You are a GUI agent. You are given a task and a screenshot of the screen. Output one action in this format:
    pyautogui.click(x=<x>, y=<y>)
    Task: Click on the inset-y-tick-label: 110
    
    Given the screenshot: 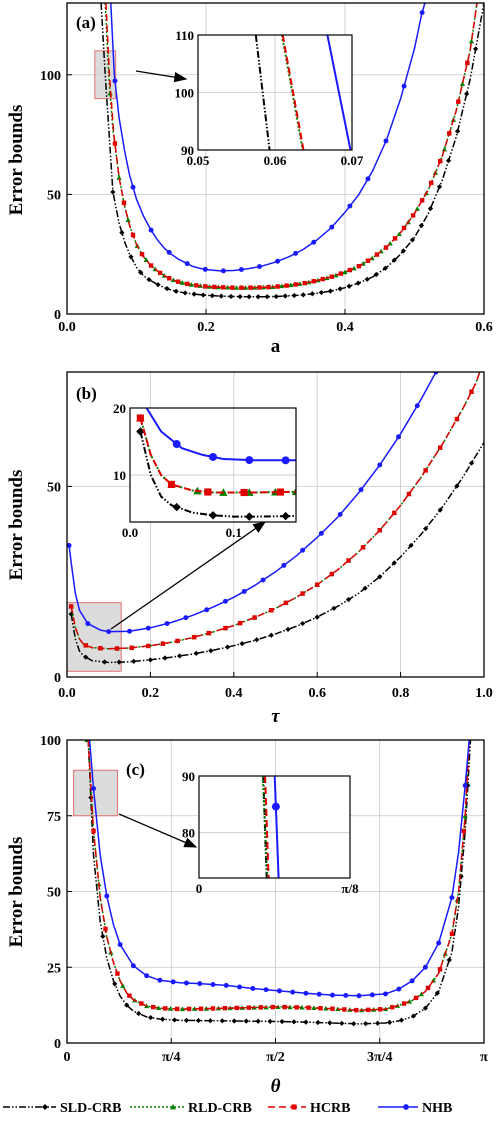 What is the action you would take?
    pyautogui.click(x=184, y=35)
    